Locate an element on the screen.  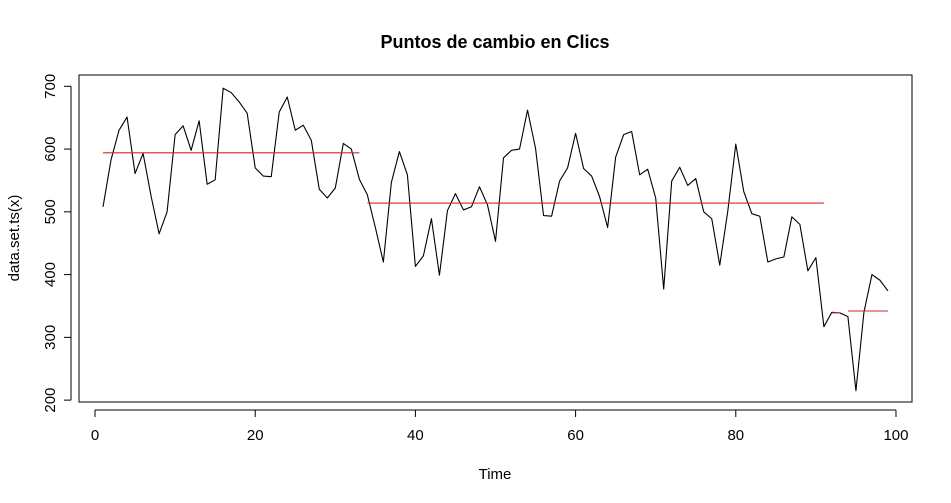
y-tick-label: 700 is located at coordinates (50, 86).